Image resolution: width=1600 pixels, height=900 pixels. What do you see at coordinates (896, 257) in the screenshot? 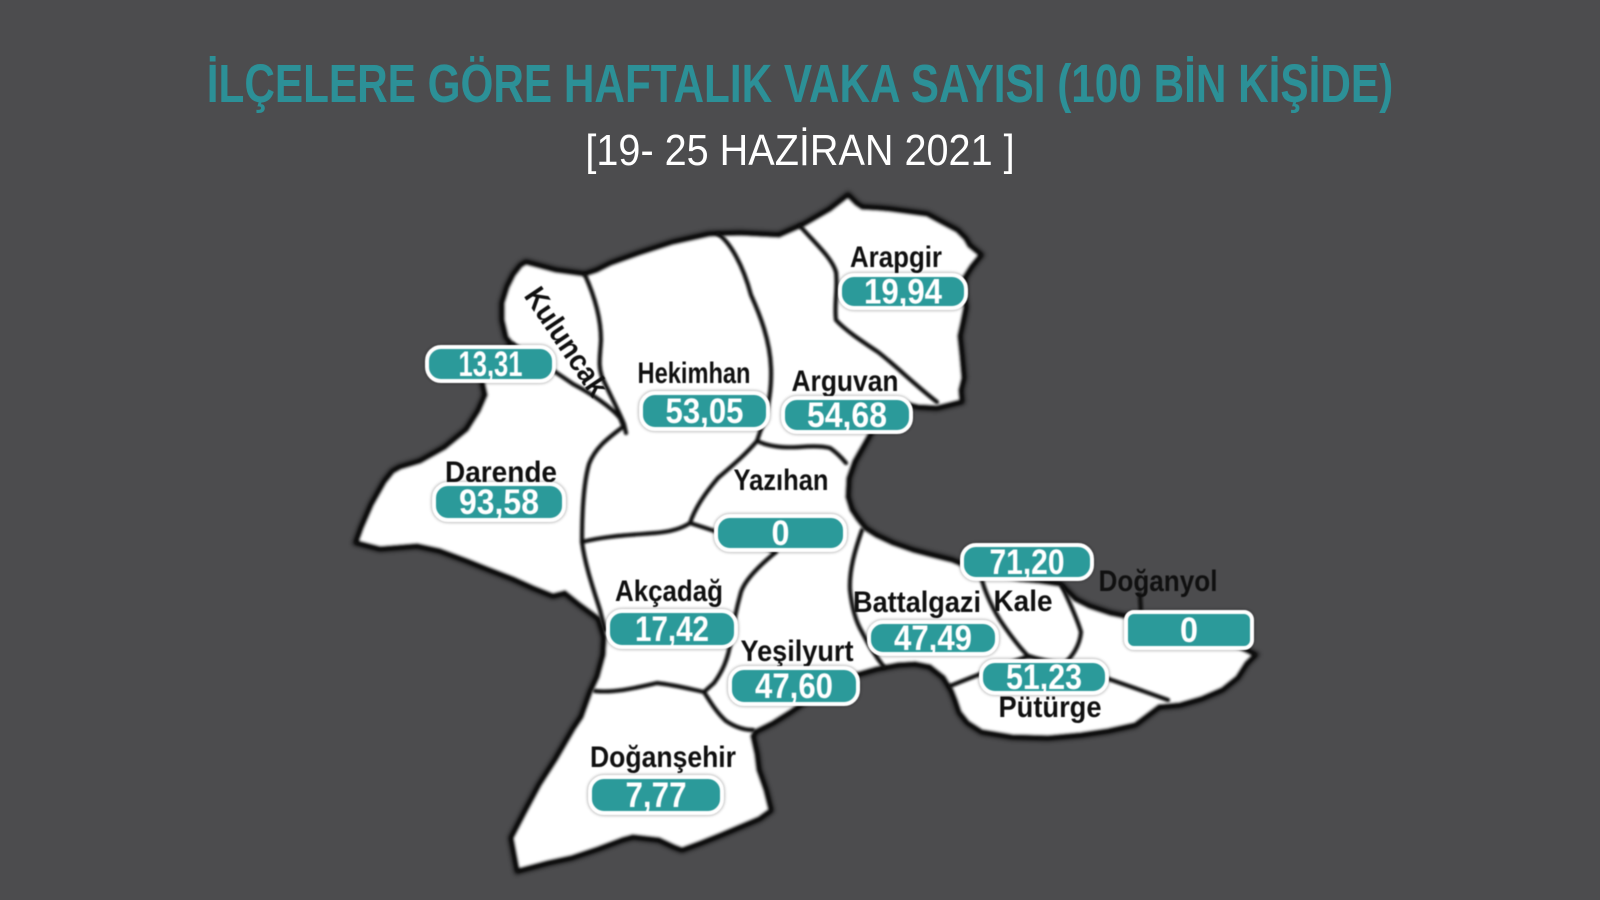
I see `svg-text: Arapgir` at bounding box center [896, 257].